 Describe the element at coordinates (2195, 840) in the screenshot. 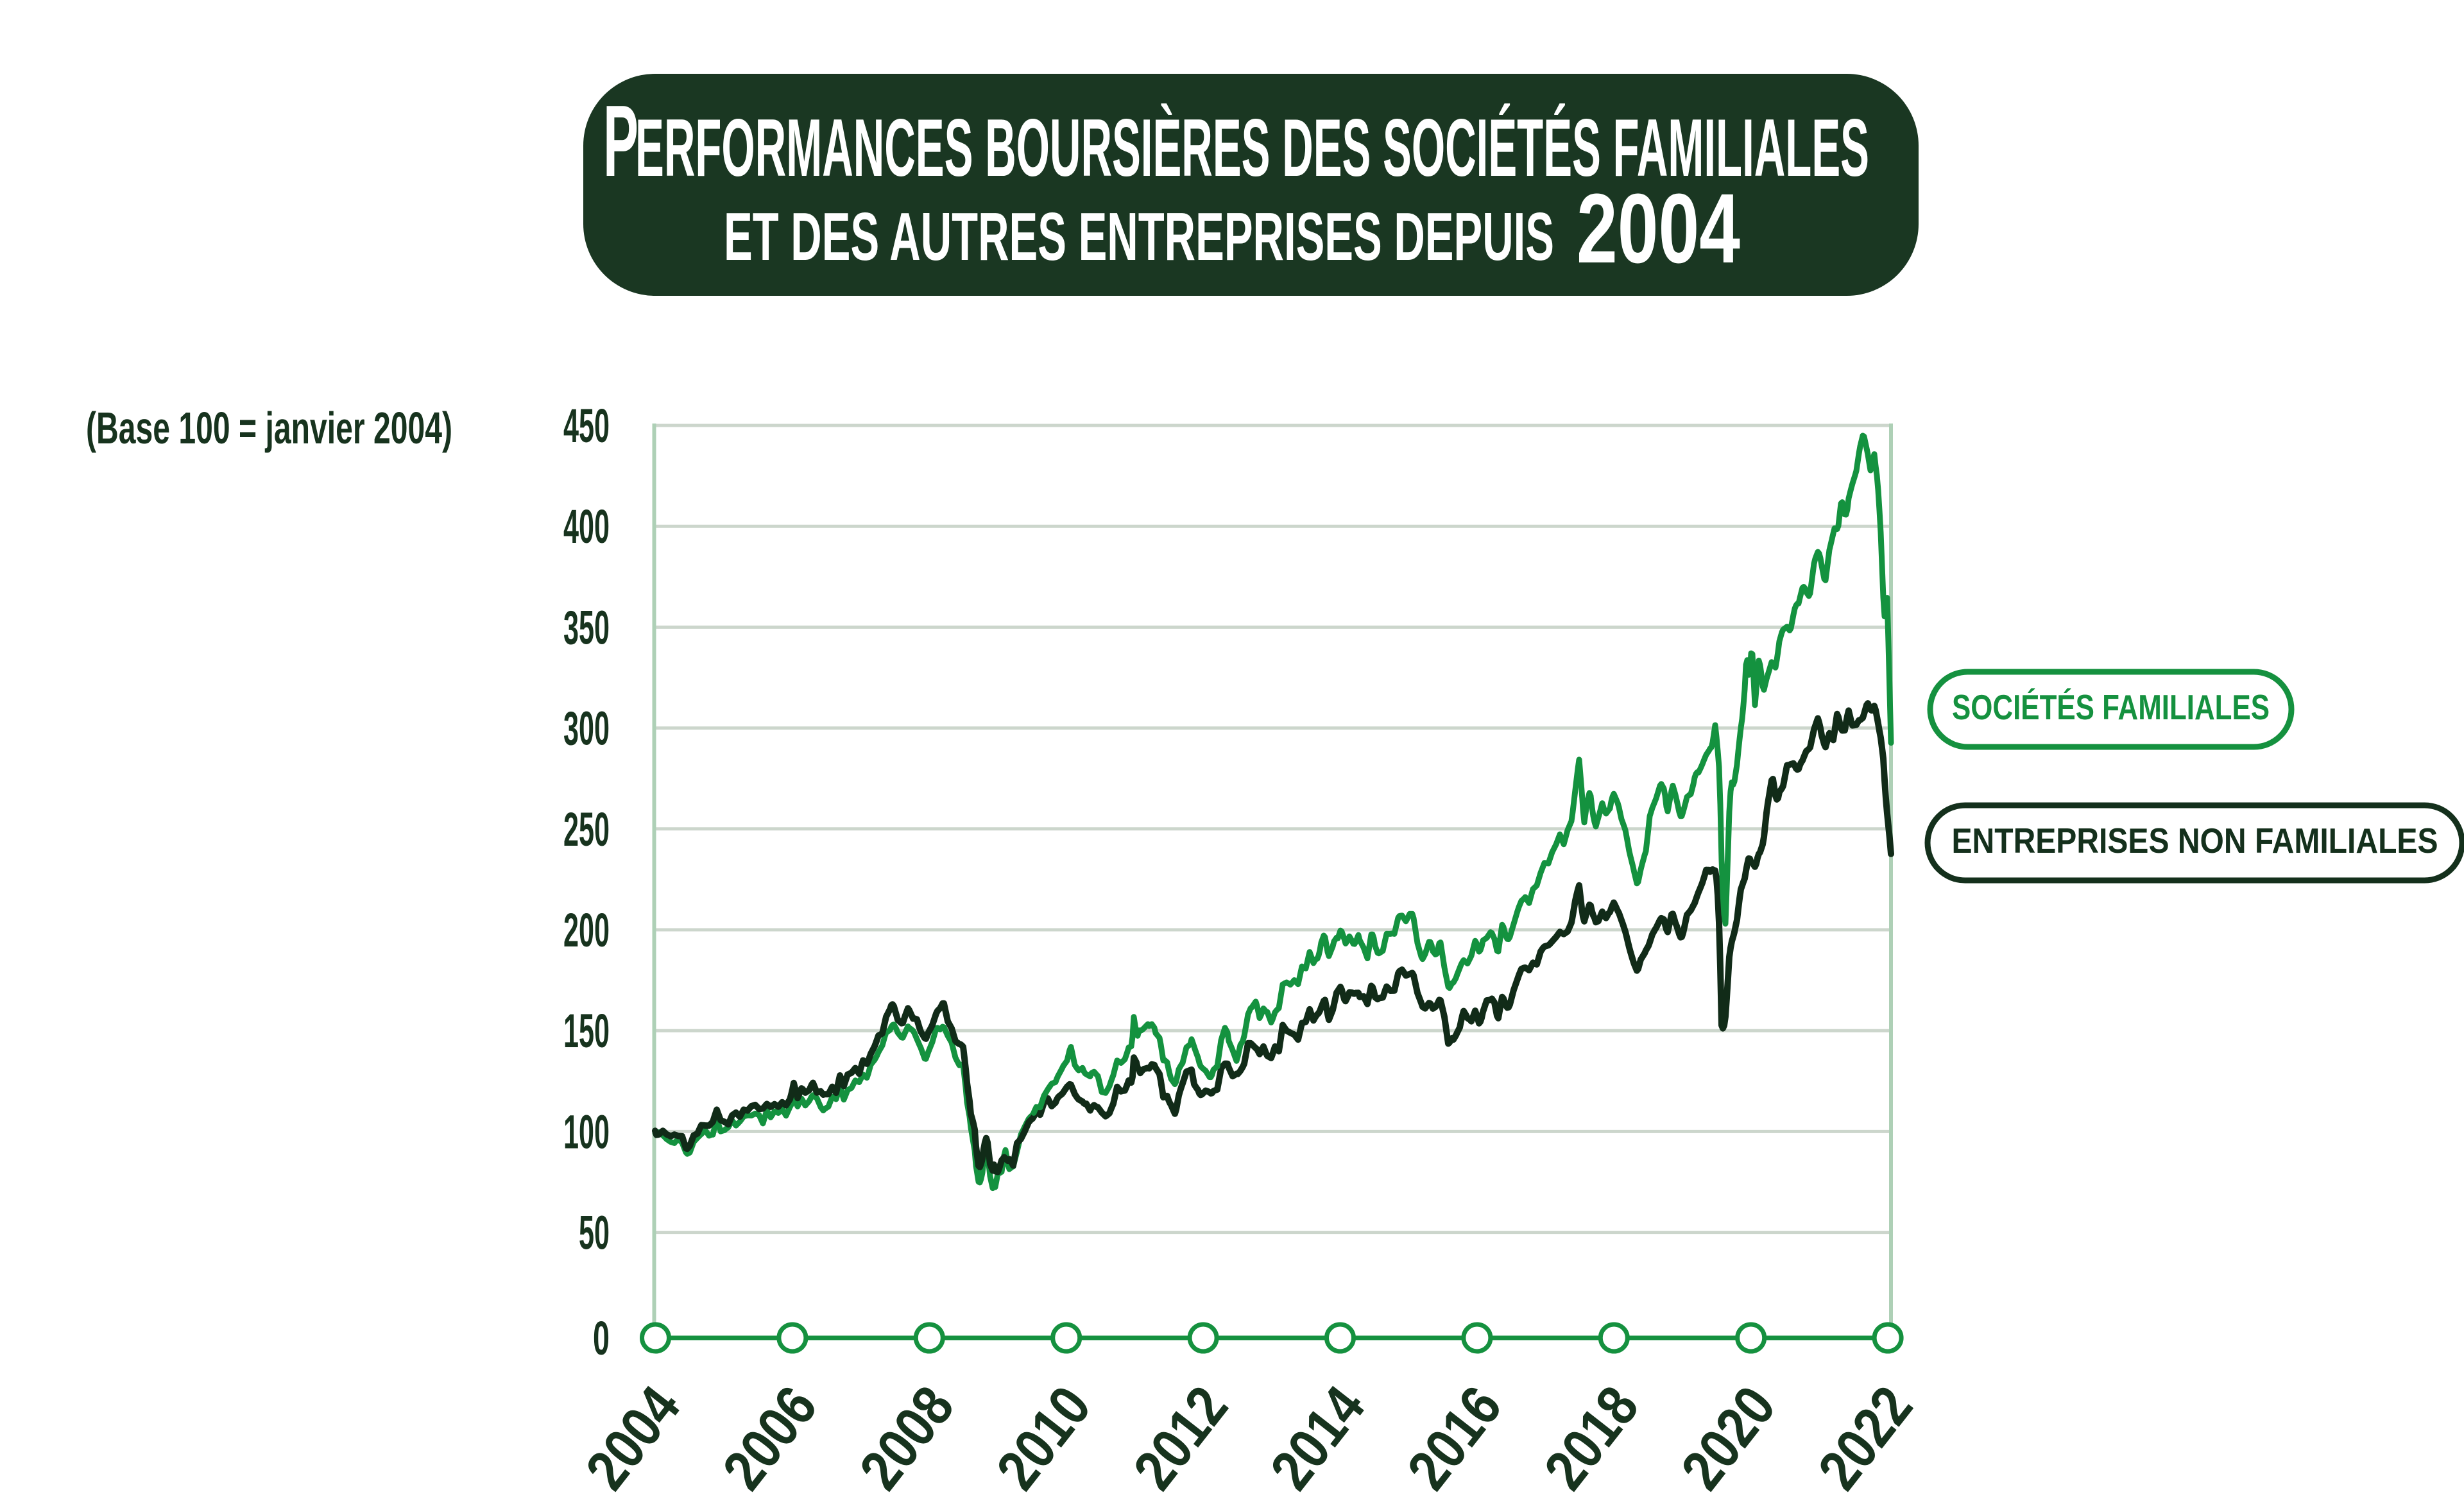

I see `svg-text: ENTREPRISES NON FAMILIALES` at that location.